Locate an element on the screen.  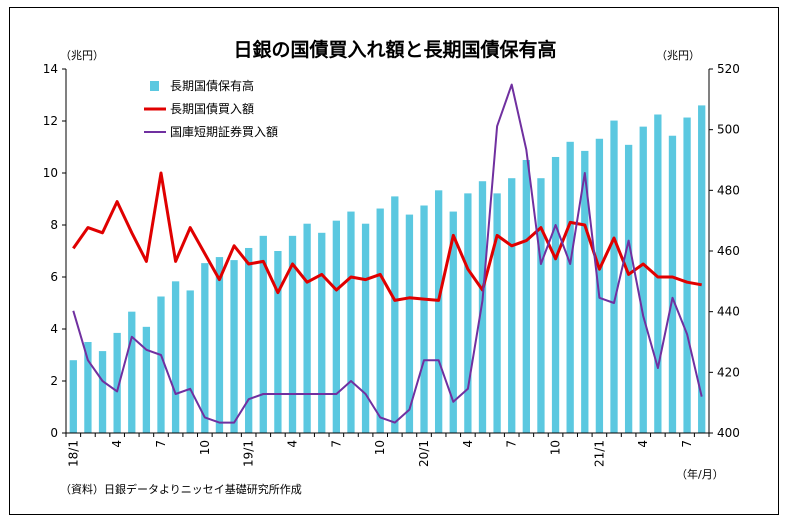
x-tick-label: 20/1 is located at coordinates (424, 453).